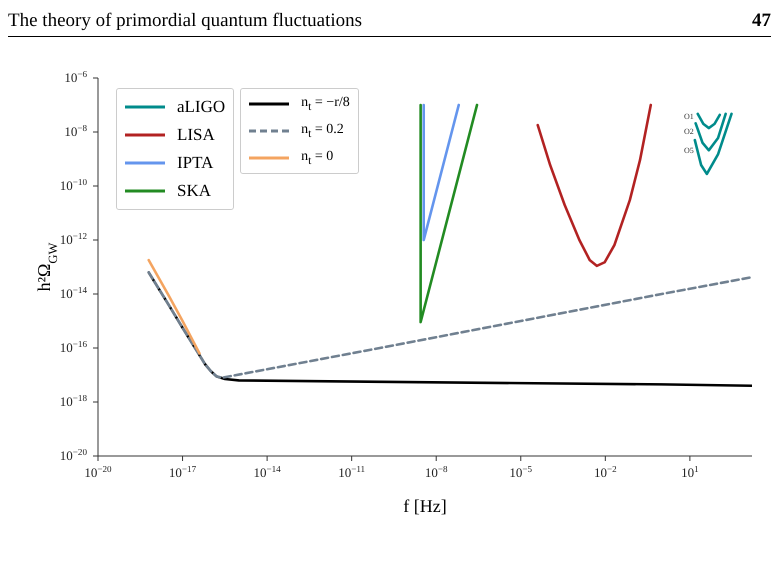  I want to click on annotation: O2, so click(689, 131).